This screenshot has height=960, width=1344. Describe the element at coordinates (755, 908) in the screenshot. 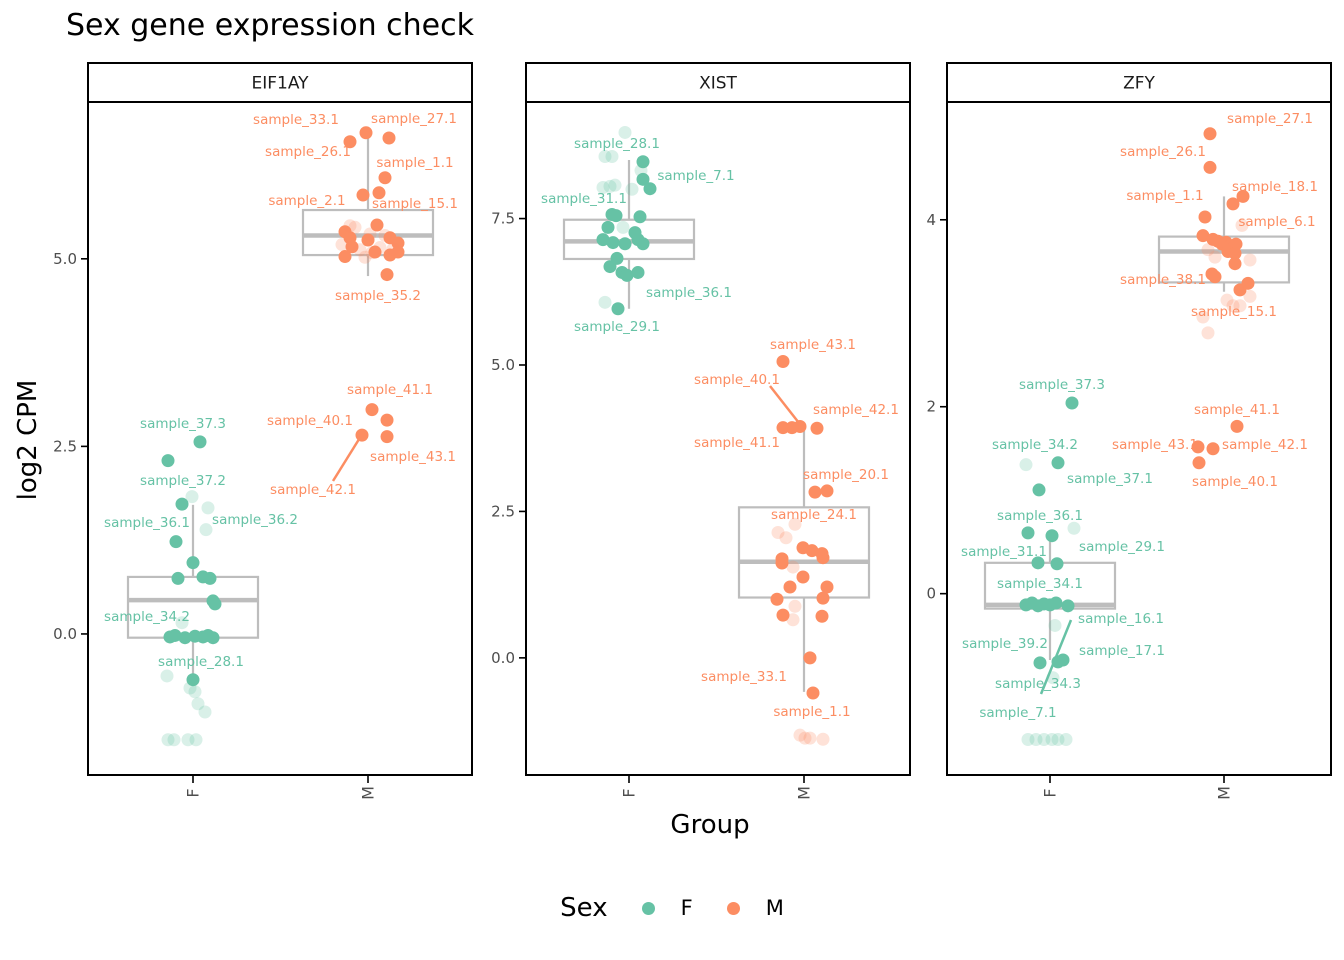

I see `legend-entry-M: M` at that location.